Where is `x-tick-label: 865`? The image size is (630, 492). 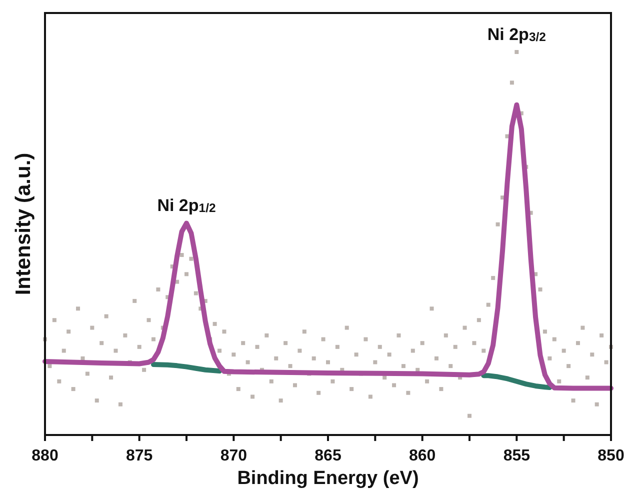 x-tick-label: 865 is located at coordinates (328, 455).